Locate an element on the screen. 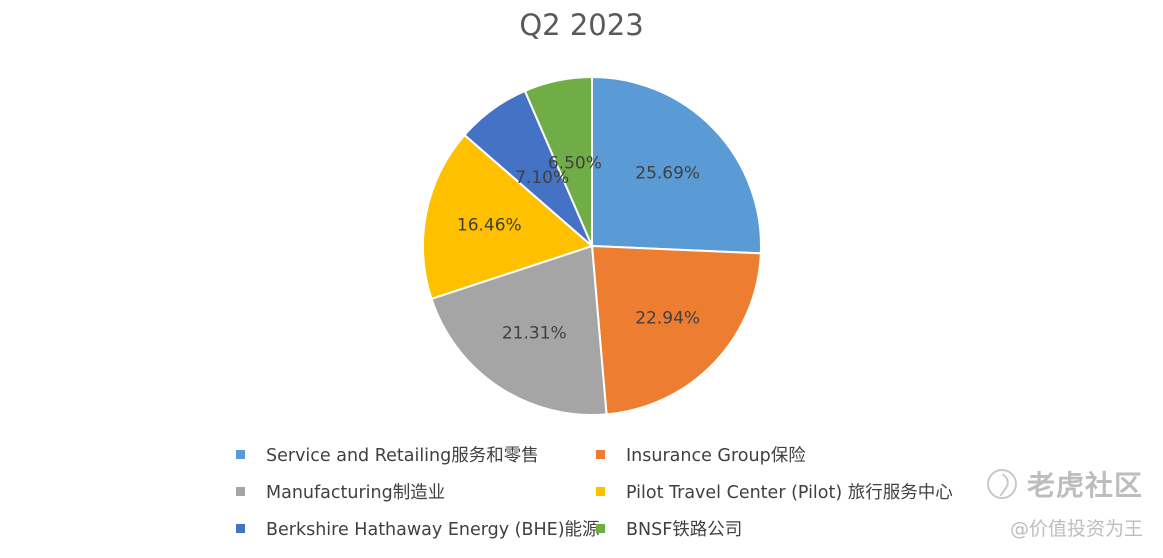 This screenshot has height=558, width=1163. pie-data-label-4: 16.46% is located at coordinates (489, 225).